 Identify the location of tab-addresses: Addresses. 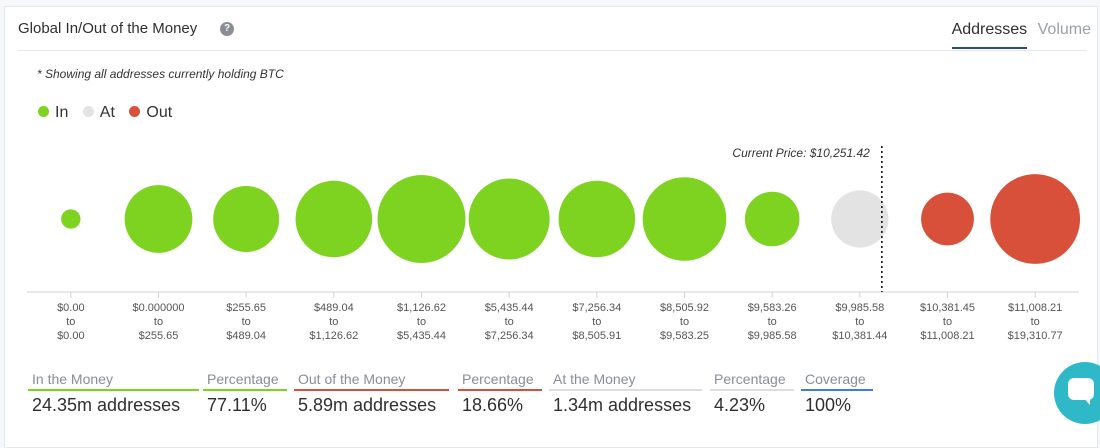
(989, 35).